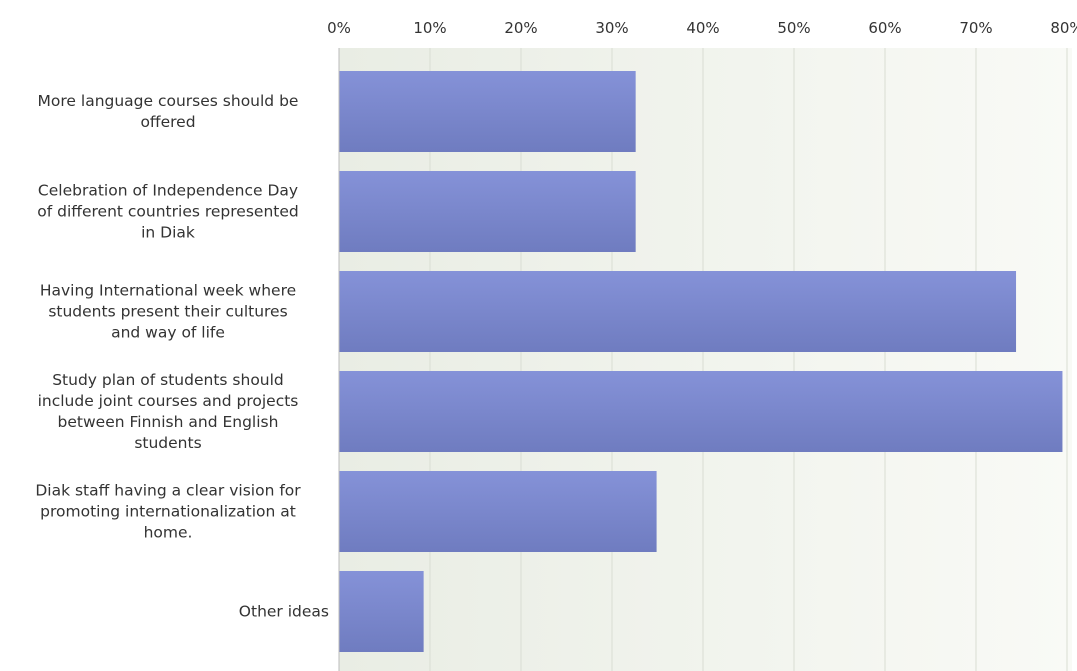 The width and height of the screenshot is (1077, 671). Describe the element at coordinates (168, 111) in the screenshot. I see `category-label: More language courses should be offered` at that location.